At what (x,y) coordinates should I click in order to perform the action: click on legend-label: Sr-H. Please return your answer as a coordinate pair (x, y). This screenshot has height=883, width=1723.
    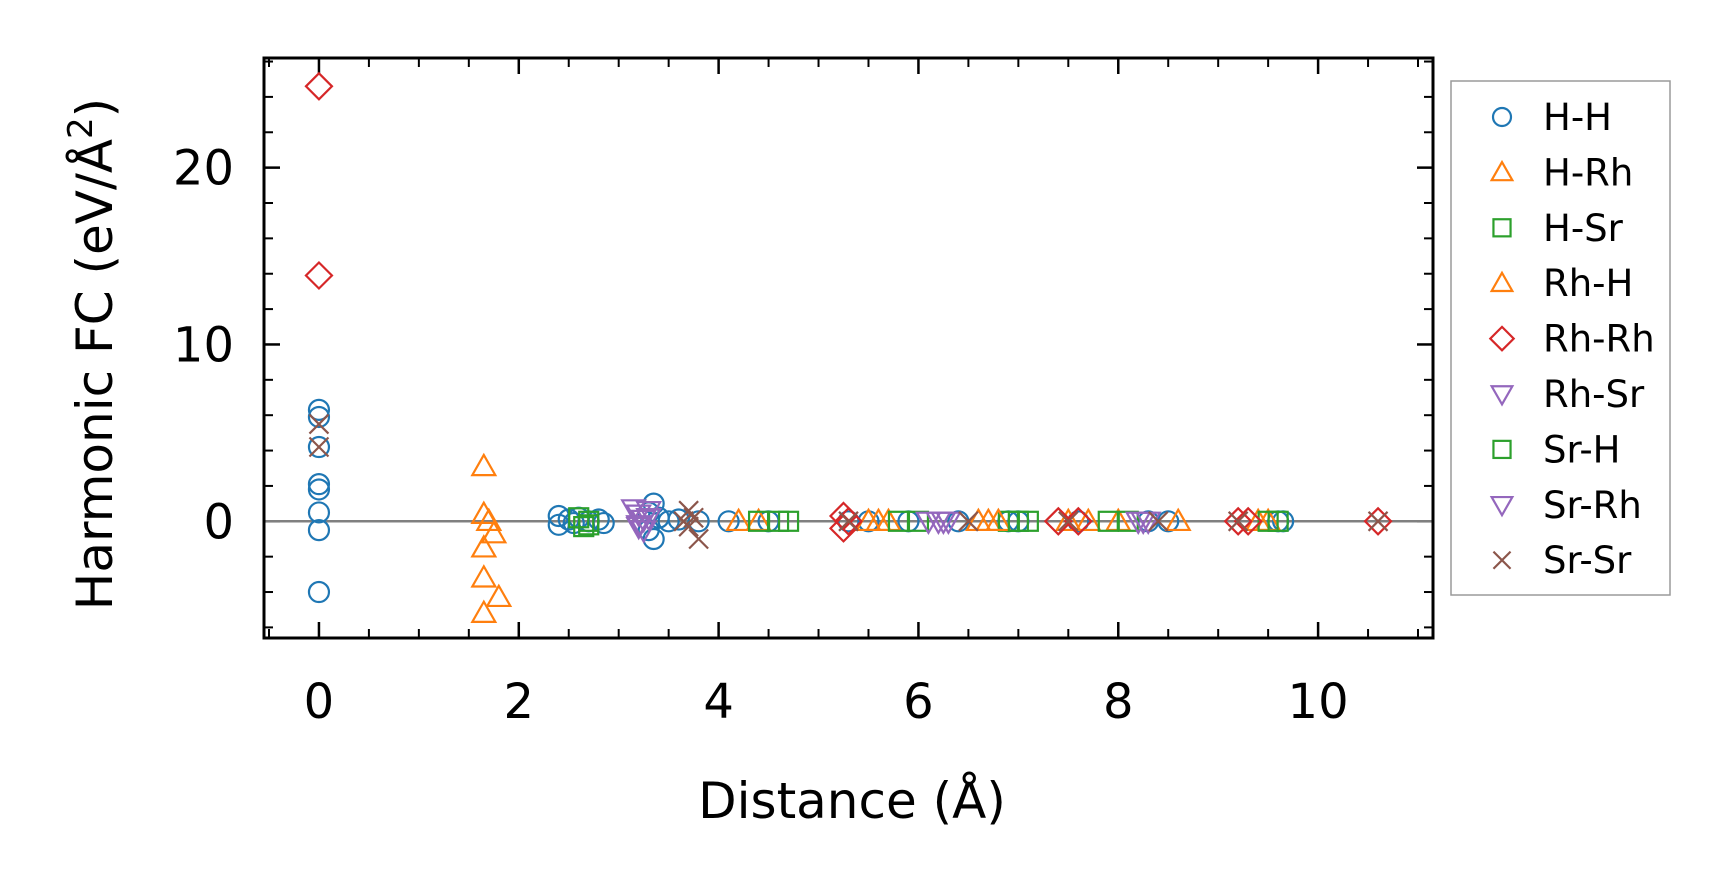
    Looking at the image, I should click on (1582, 449).